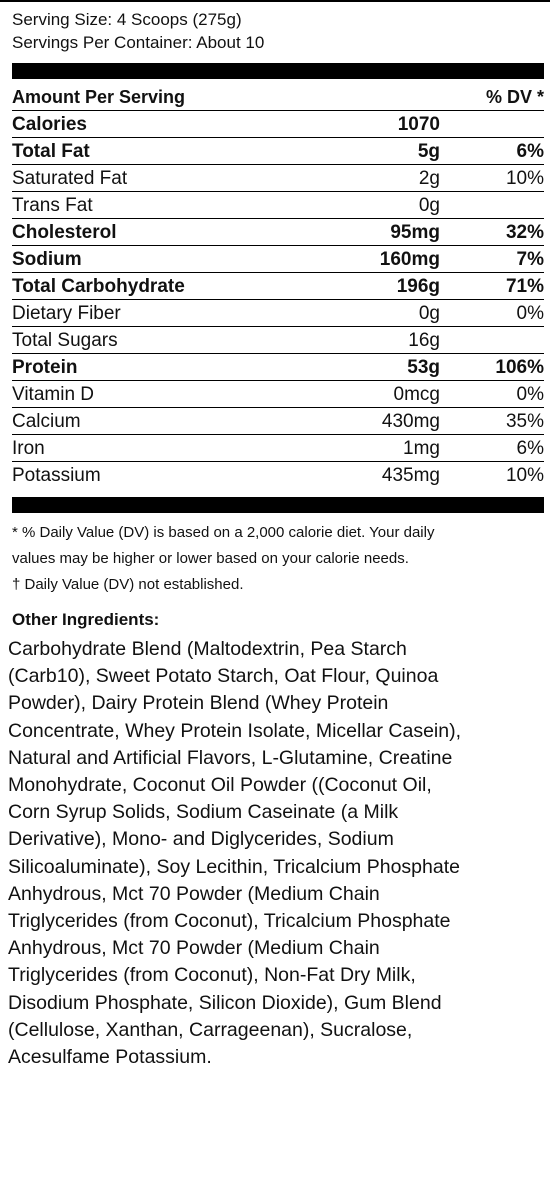 The image size is (550, 1200). Describe the element at coordinates (49, 124) in the screenshot. I see `nutrient-name: Calories` at that location.